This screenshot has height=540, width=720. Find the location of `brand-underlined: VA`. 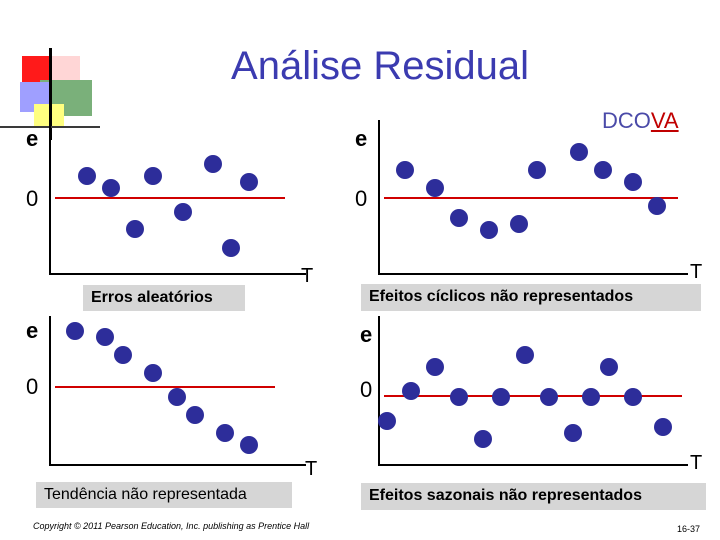

brand-underlined: VA is located at coordinates (664, 120).